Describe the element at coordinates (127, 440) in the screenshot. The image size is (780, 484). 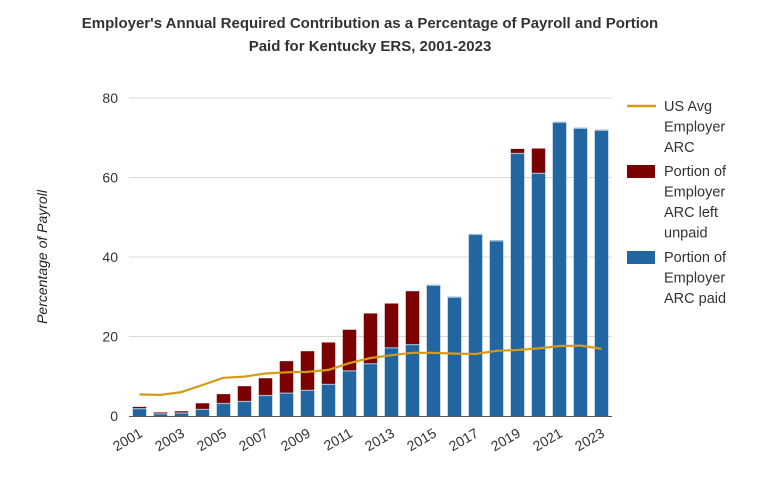
I see `x-tick-label-2001: 2001` at that location.